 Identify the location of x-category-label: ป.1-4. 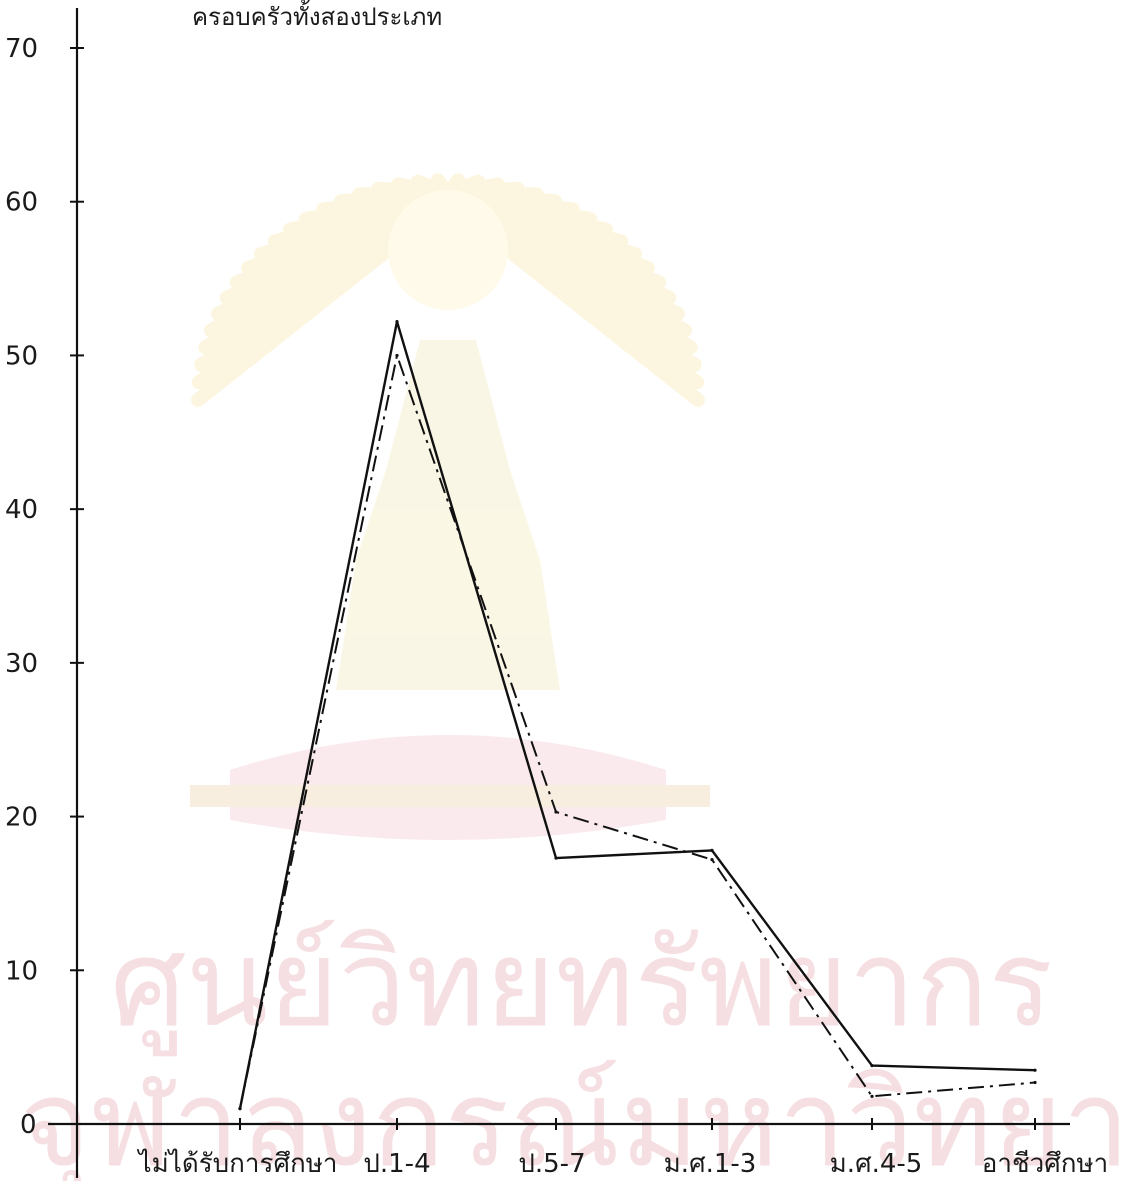
(396, 1164).